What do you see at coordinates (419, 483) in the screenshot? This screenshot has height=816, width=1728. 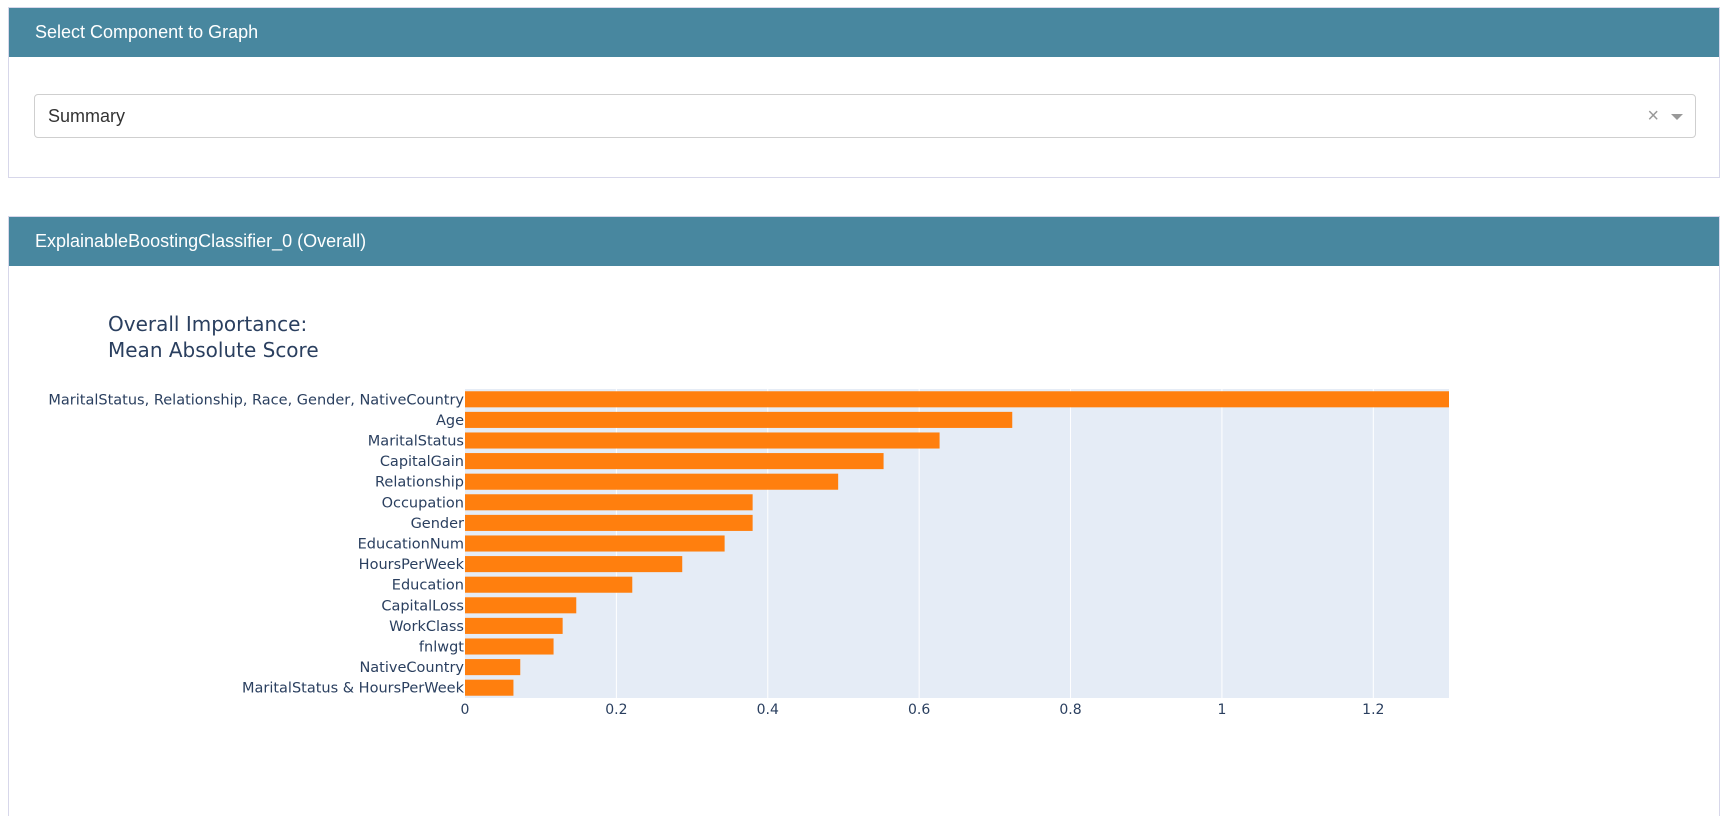 I see `y-category-label: Relationship` at bounding box center [419, 483].